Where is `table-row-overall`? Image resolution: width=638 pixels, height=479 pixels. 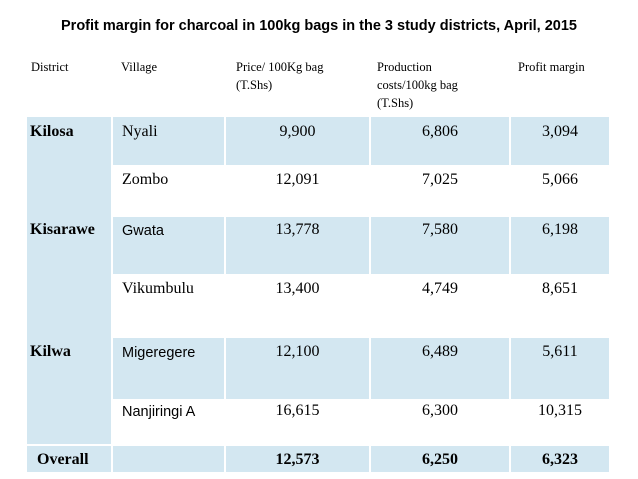 table-row-overall is located at coordinates (318, 459).